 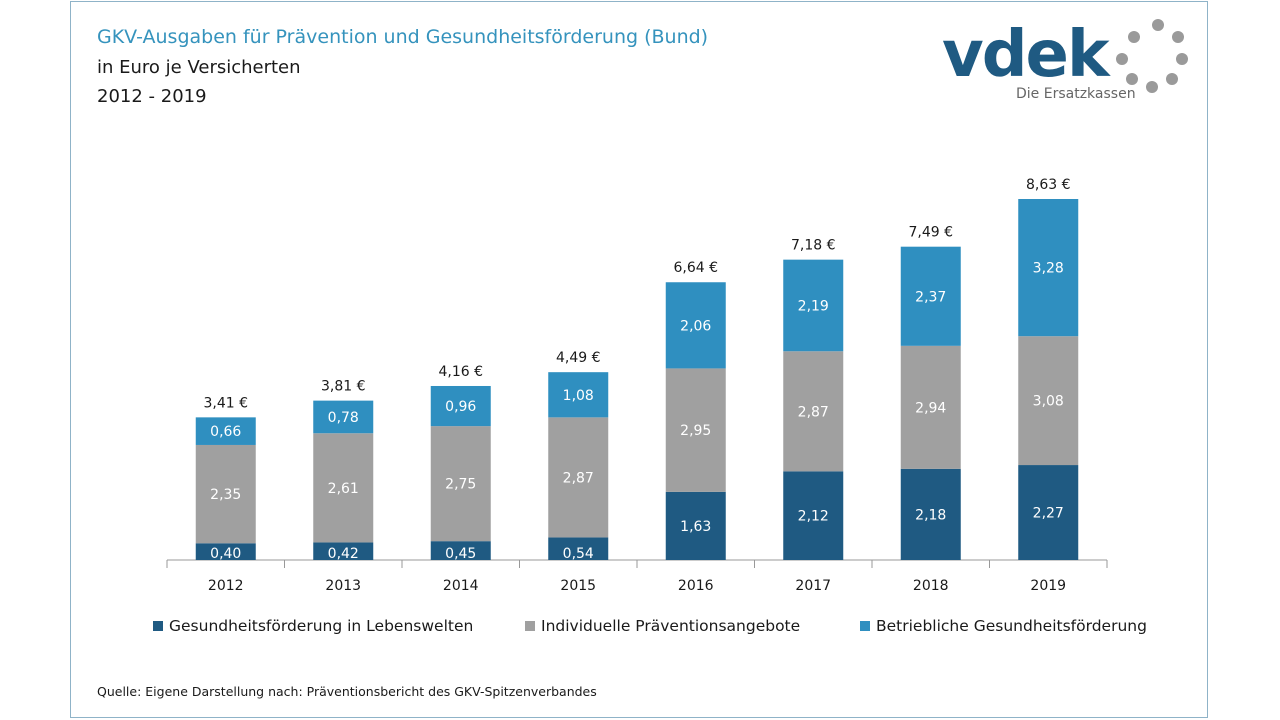 What do you see at coordinates (813, 246) in the screenshot?
I see `total-label-2017: 7,18 €` at bounding box center [813, 246].